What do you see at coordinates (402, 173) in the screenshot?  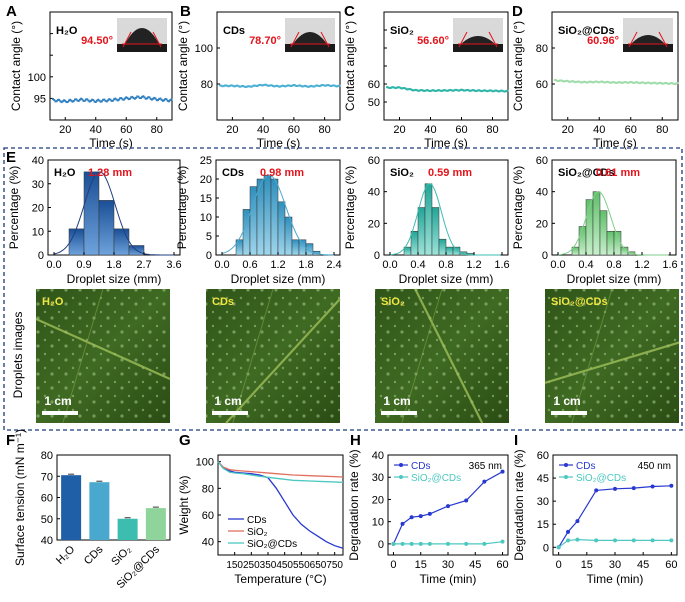 I see `sample-label: SiO₂` at bounding box center [402, 173].